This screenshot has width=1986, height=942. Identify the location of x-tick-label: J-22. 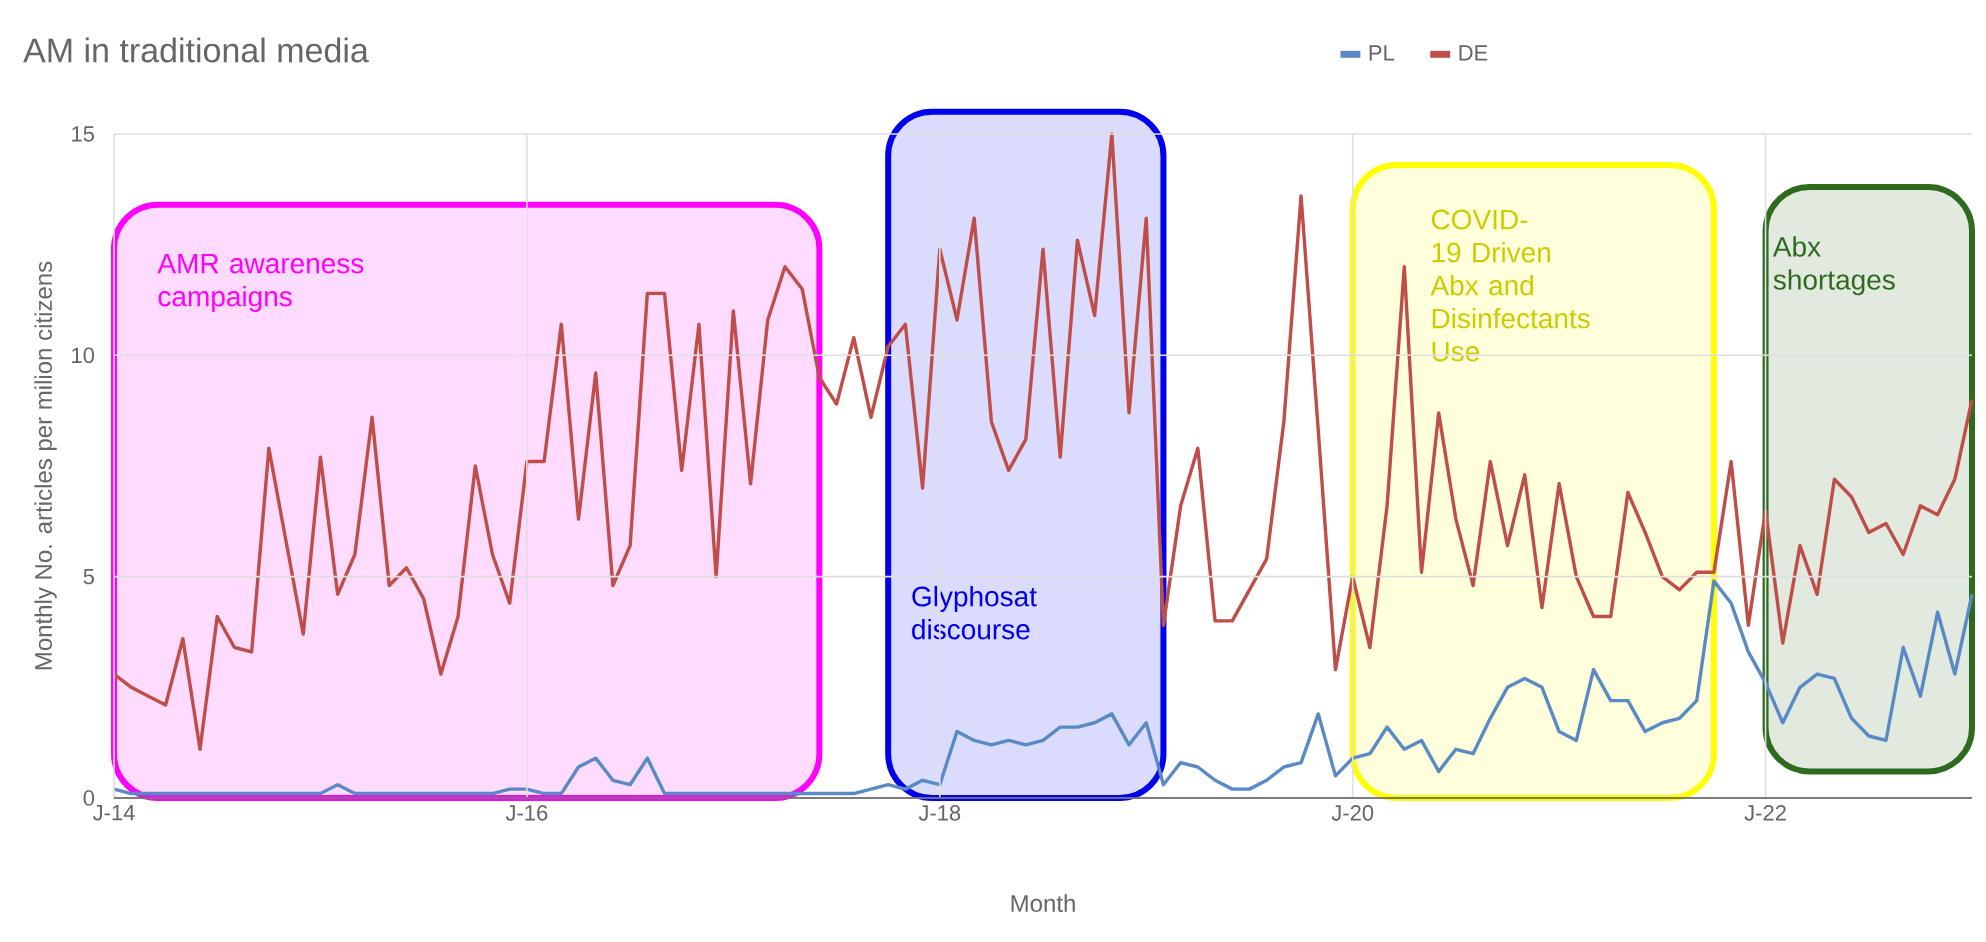
(1765, 813).